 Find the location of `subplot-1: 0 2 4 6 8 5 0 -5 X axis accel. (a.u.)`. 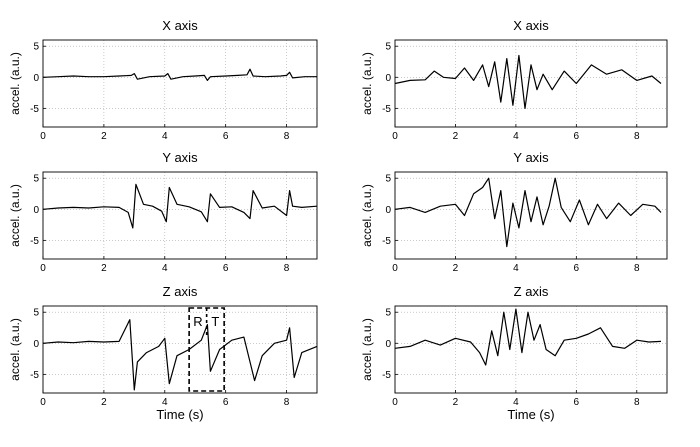

subplot-1: 0 2 4 6 8 5 0 -5 X axis accel. (a.u.) is located at coordinates (162, 80).